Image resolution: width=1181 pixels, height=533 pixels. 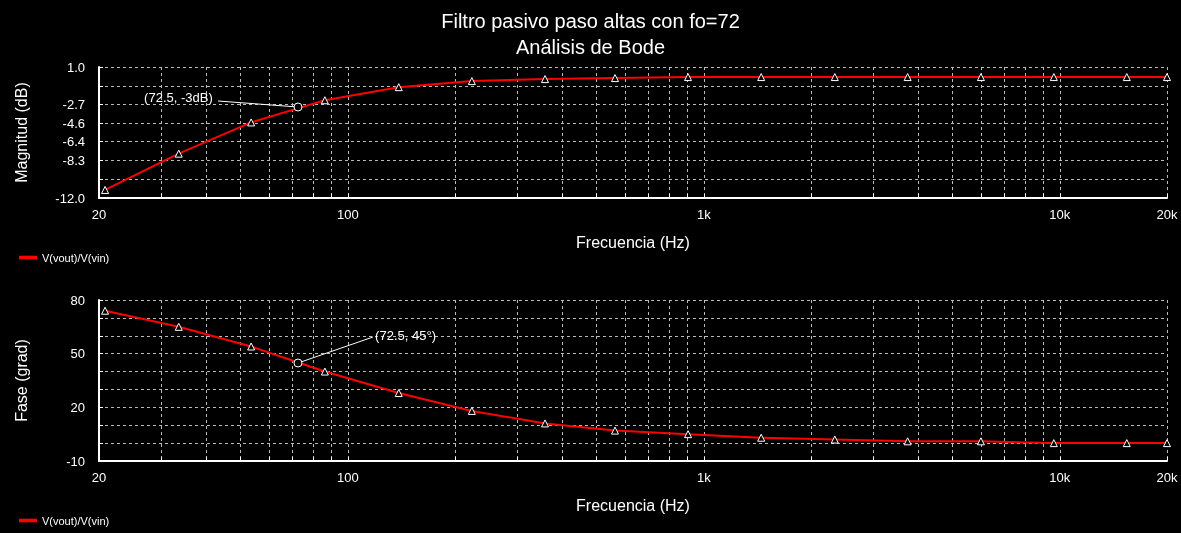 What do you see at coordinates (75, 461) in the screenshot?
I see `y-tick-label: -10` at bounding box center [75, 461].